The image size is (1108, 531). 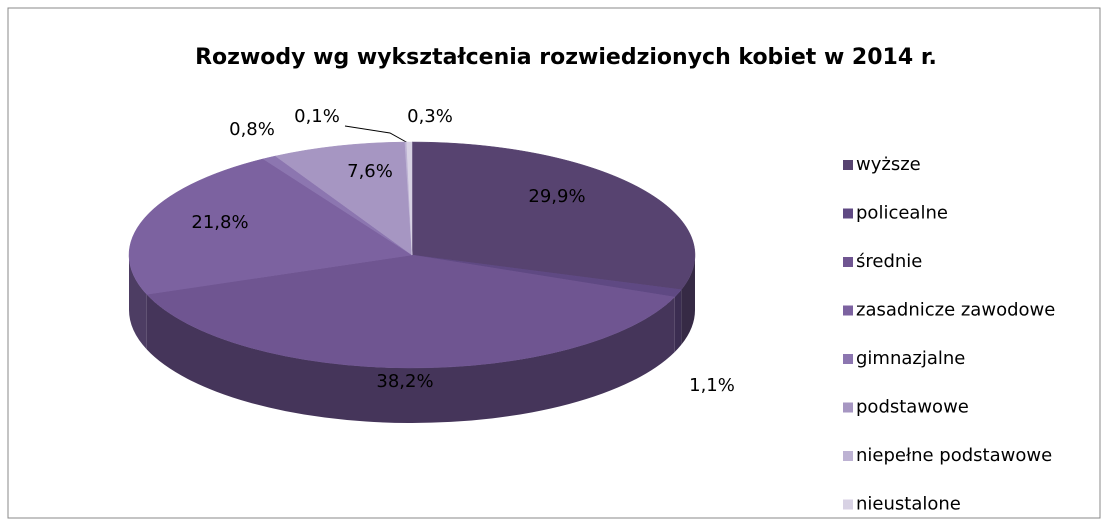 What do you see at coordinates (219, 222) in the screenshot?
I see `data-label: 21,8%` at bounding box center [219, 222].